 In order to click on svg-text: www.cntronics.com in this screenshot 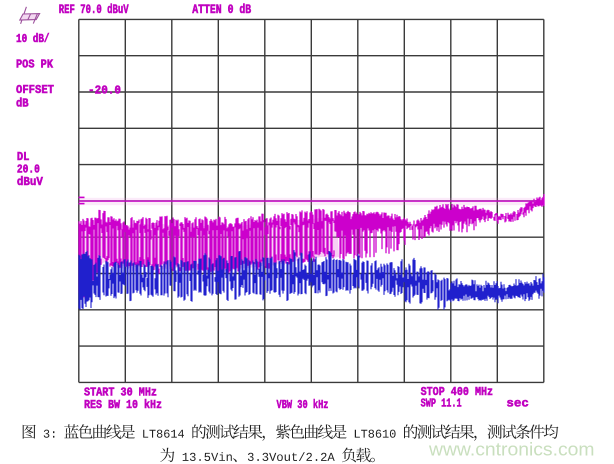, I will do `click(511, 449)`.